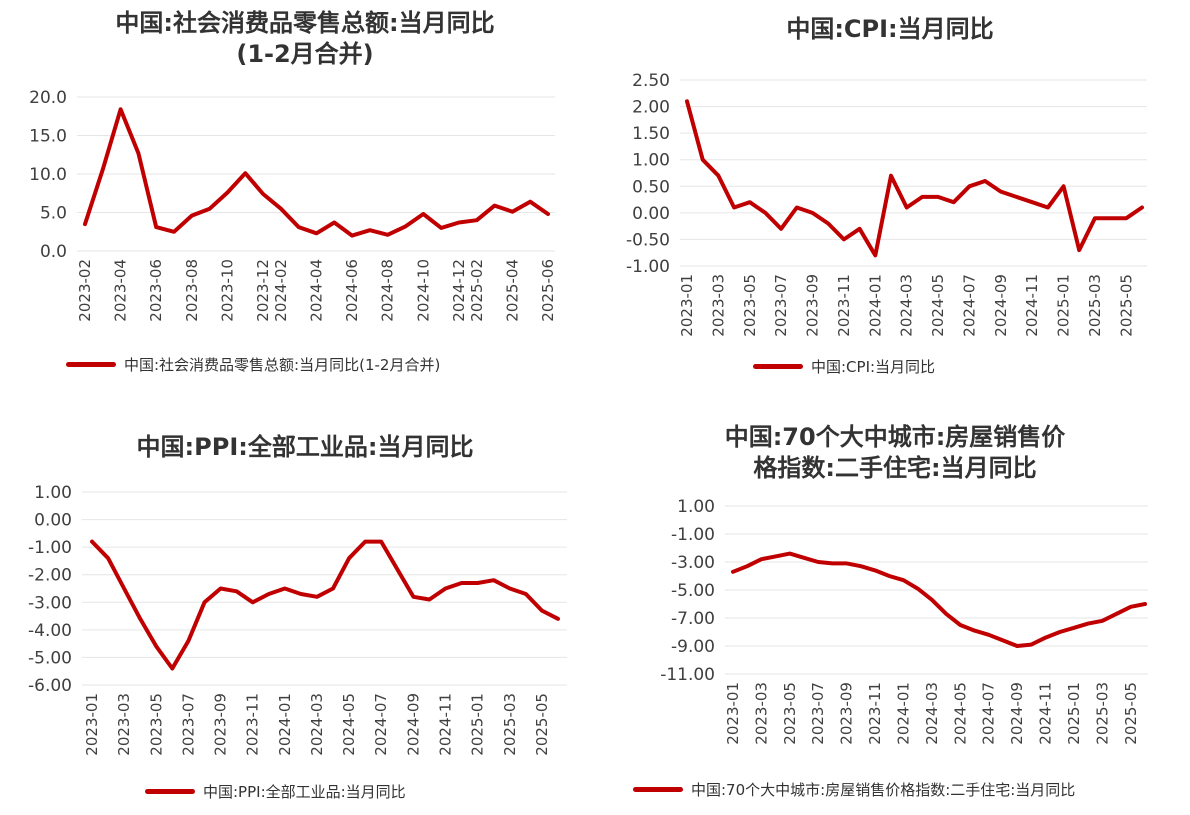 This screenshot has height=815, width=1190. Describe the element at coordinates (50, 576) in the screenshot. I see `y-tick-label: -2.00` at that location.